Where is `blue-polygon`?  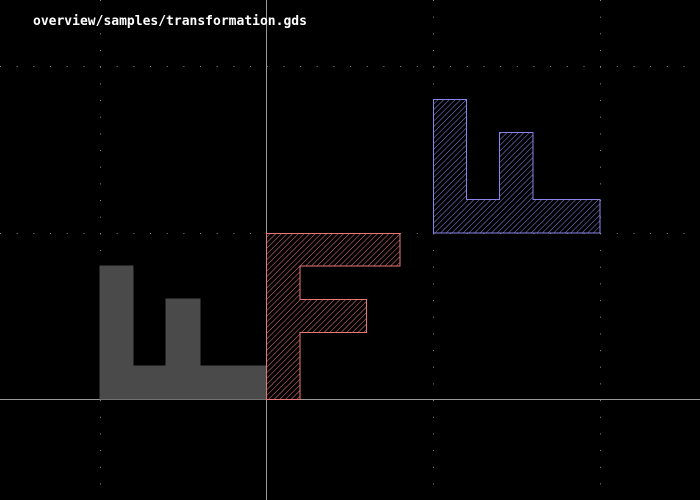 blue-polygon is located at coordinates (517, 166).